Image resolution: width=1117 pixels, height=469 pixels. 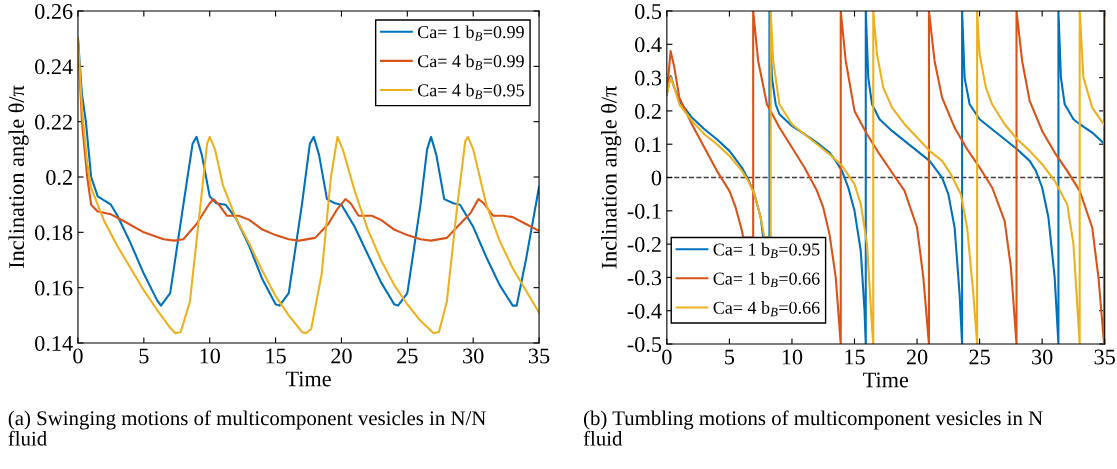 What do you see at coordinates (644, 278) in the screenshot?
I see `y-tick-label: -0.3` at bounding box center [644, 278].